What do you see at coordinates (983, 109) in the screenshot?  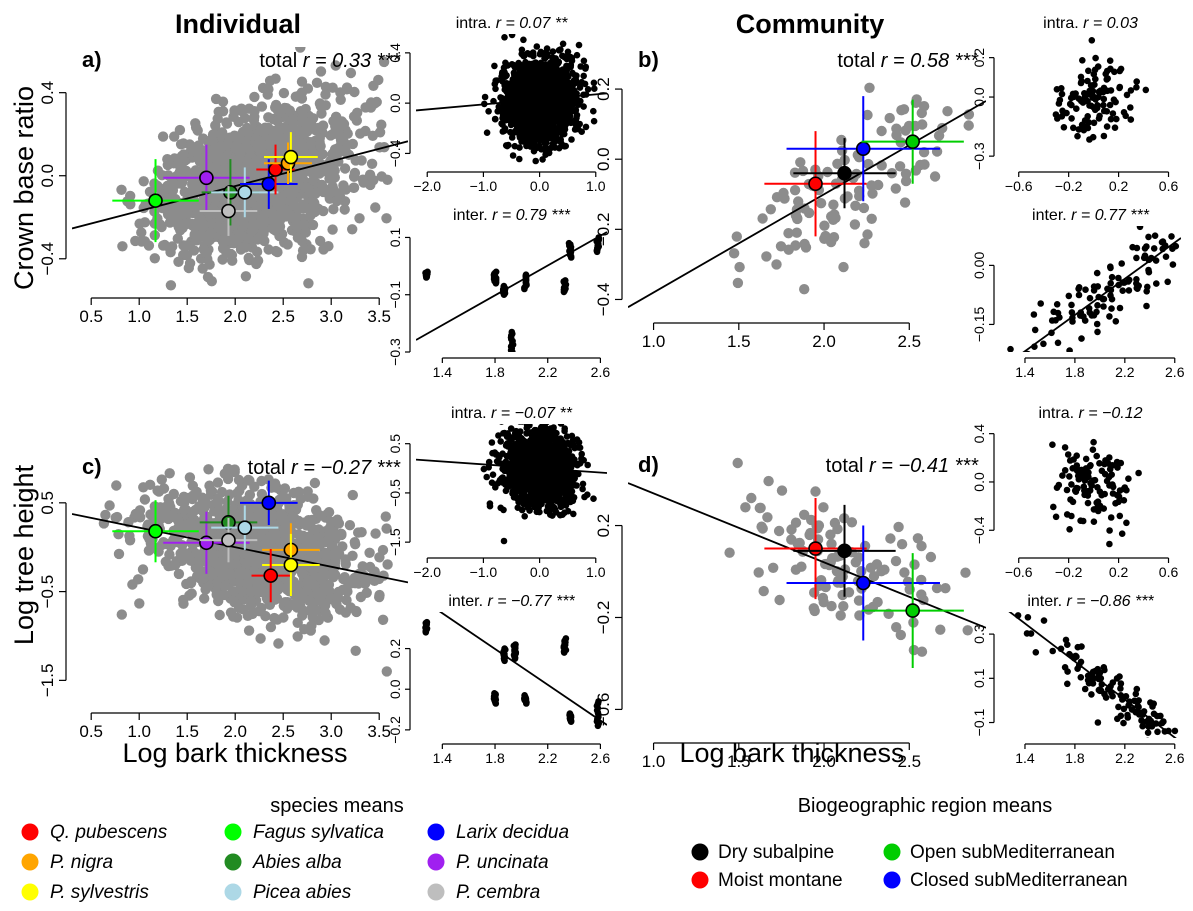 I see `y-axis: −0.30.00.2` at bounding box center [983, 109].